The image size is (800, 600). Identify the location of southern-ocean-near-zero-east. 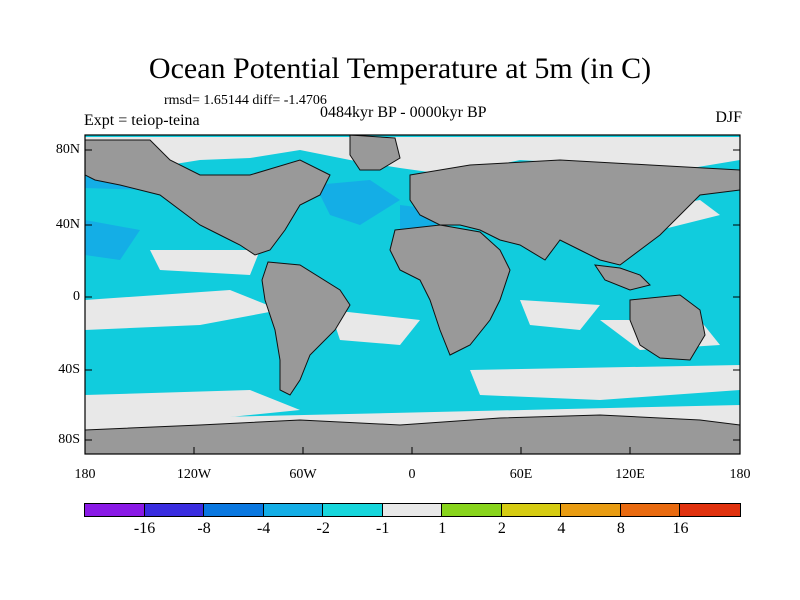
(605, 382).